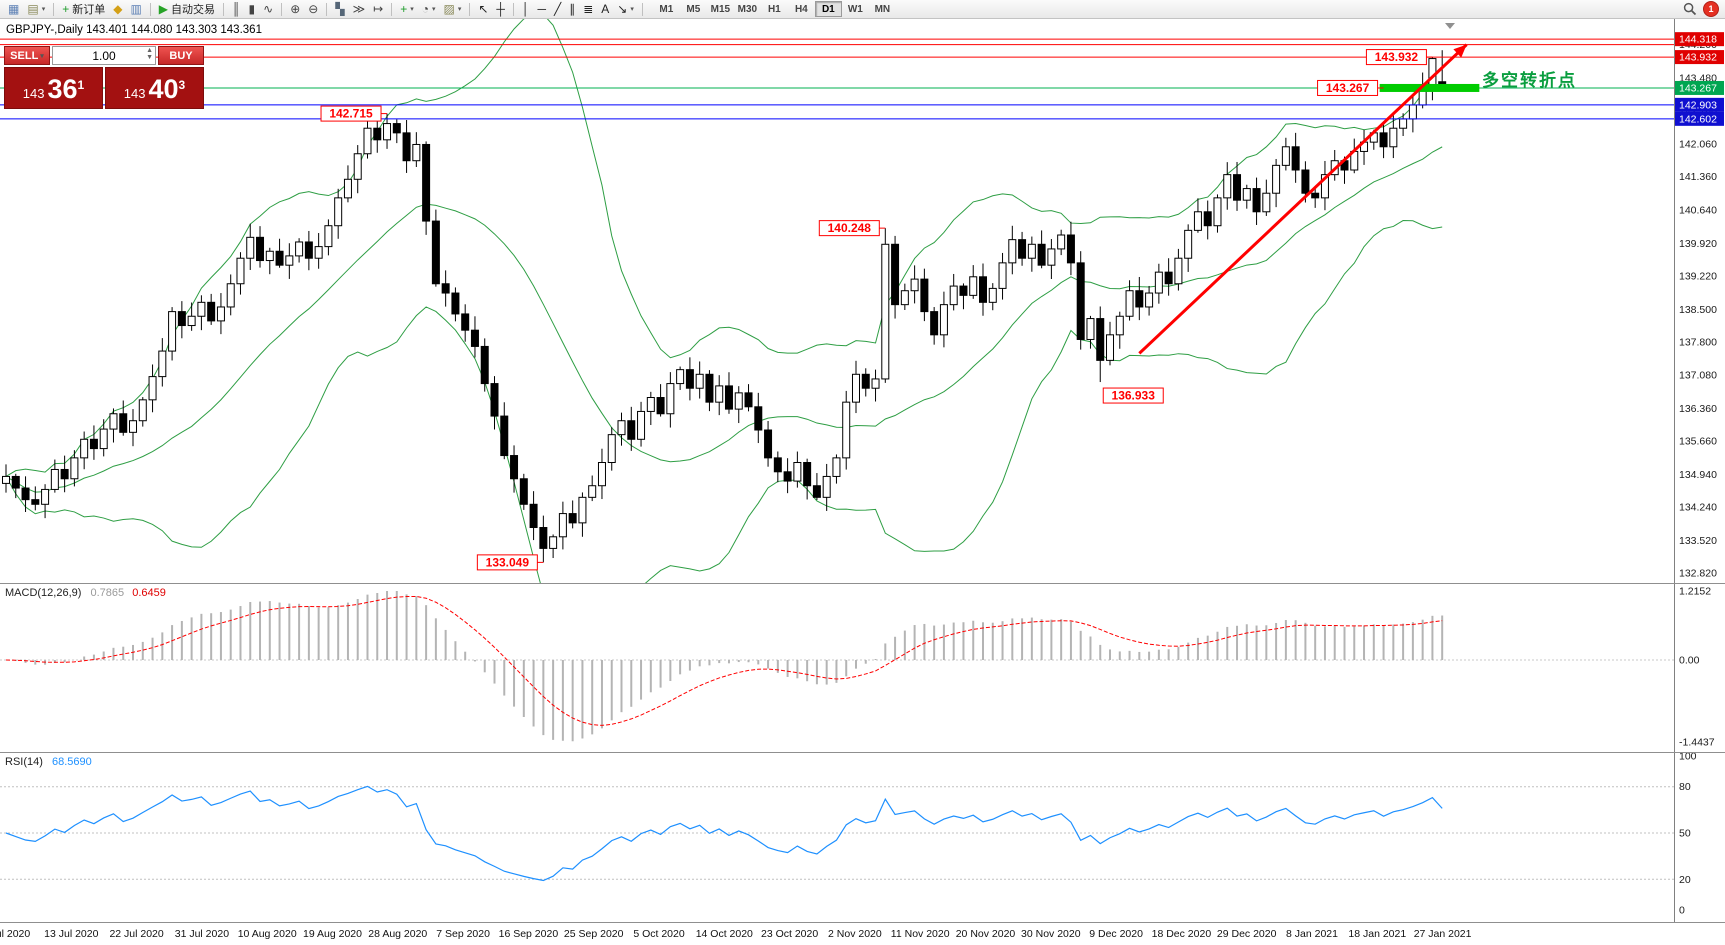  Describe the element at coordinates (1711, 9) in the screenshot. I see `notification-badge: 1` at that location.